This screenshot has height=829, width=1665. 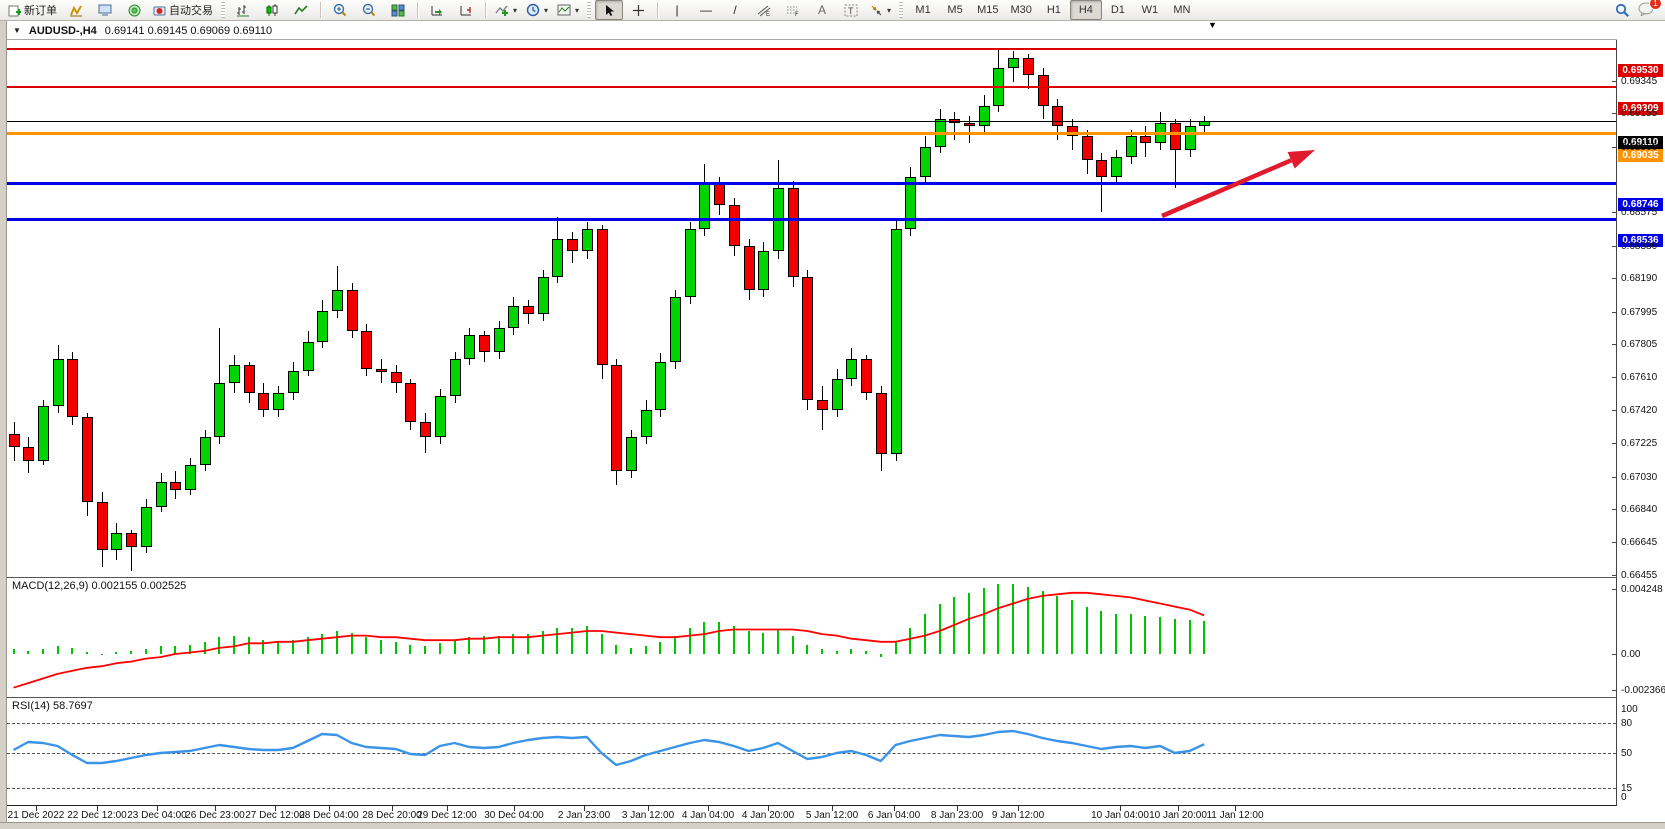 What do you see at coordinates (340, 10) in the screenshot?
I see `zoom-in-button` at bounding box center [340, 10].